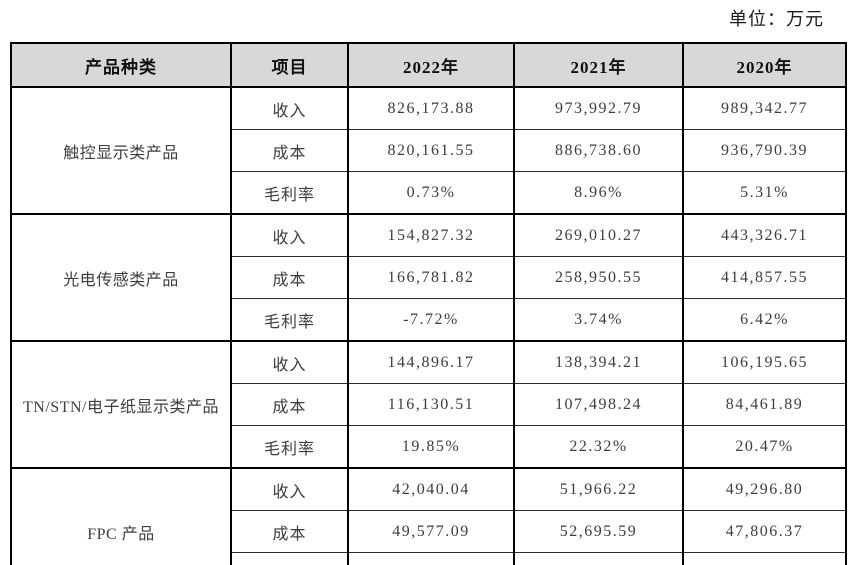  I want to click on value-cell: 973,992.79, so click(598, 108).